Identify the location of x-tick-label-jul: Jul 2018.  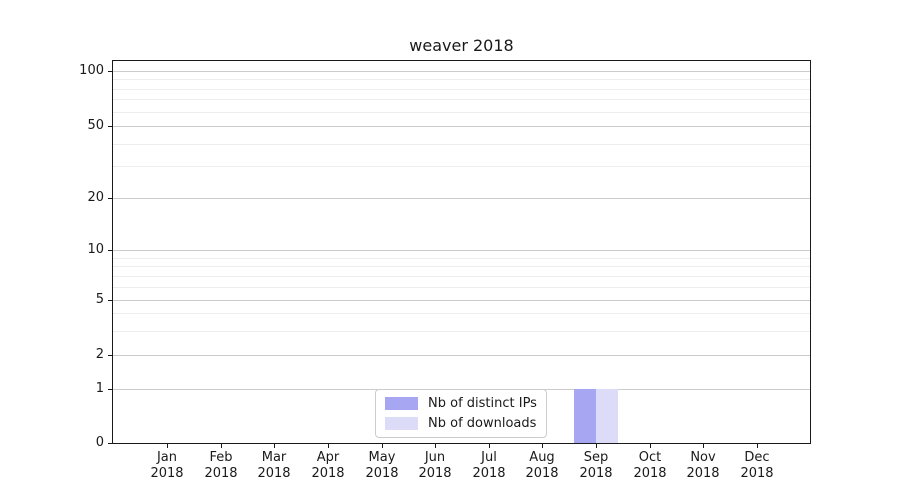
(489, 466).